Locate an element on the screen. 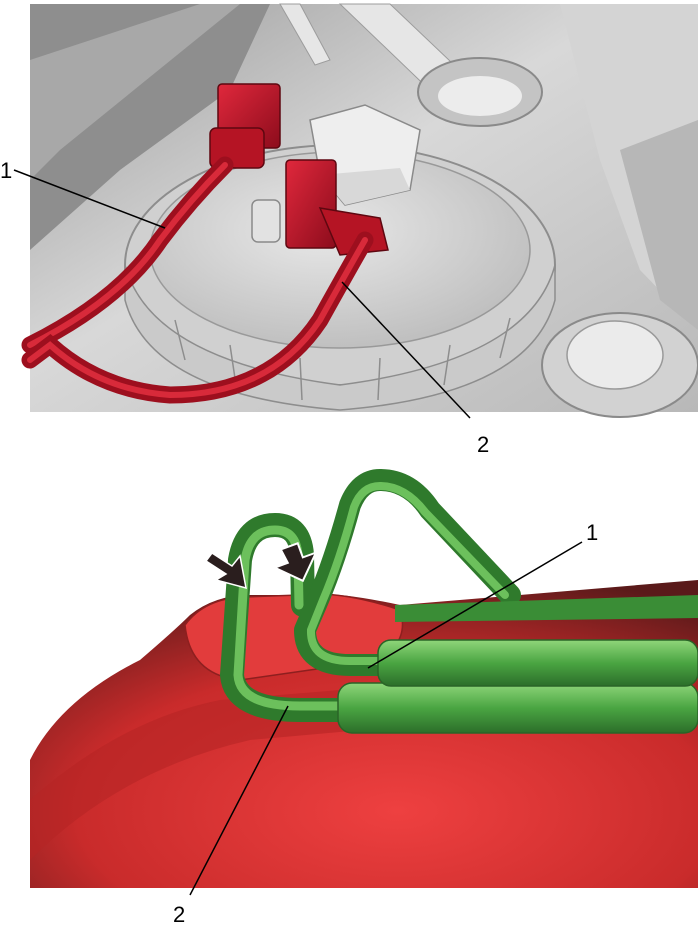 This screenshot has width=698, height=932. gray-post is located at coordinates (266, 221).